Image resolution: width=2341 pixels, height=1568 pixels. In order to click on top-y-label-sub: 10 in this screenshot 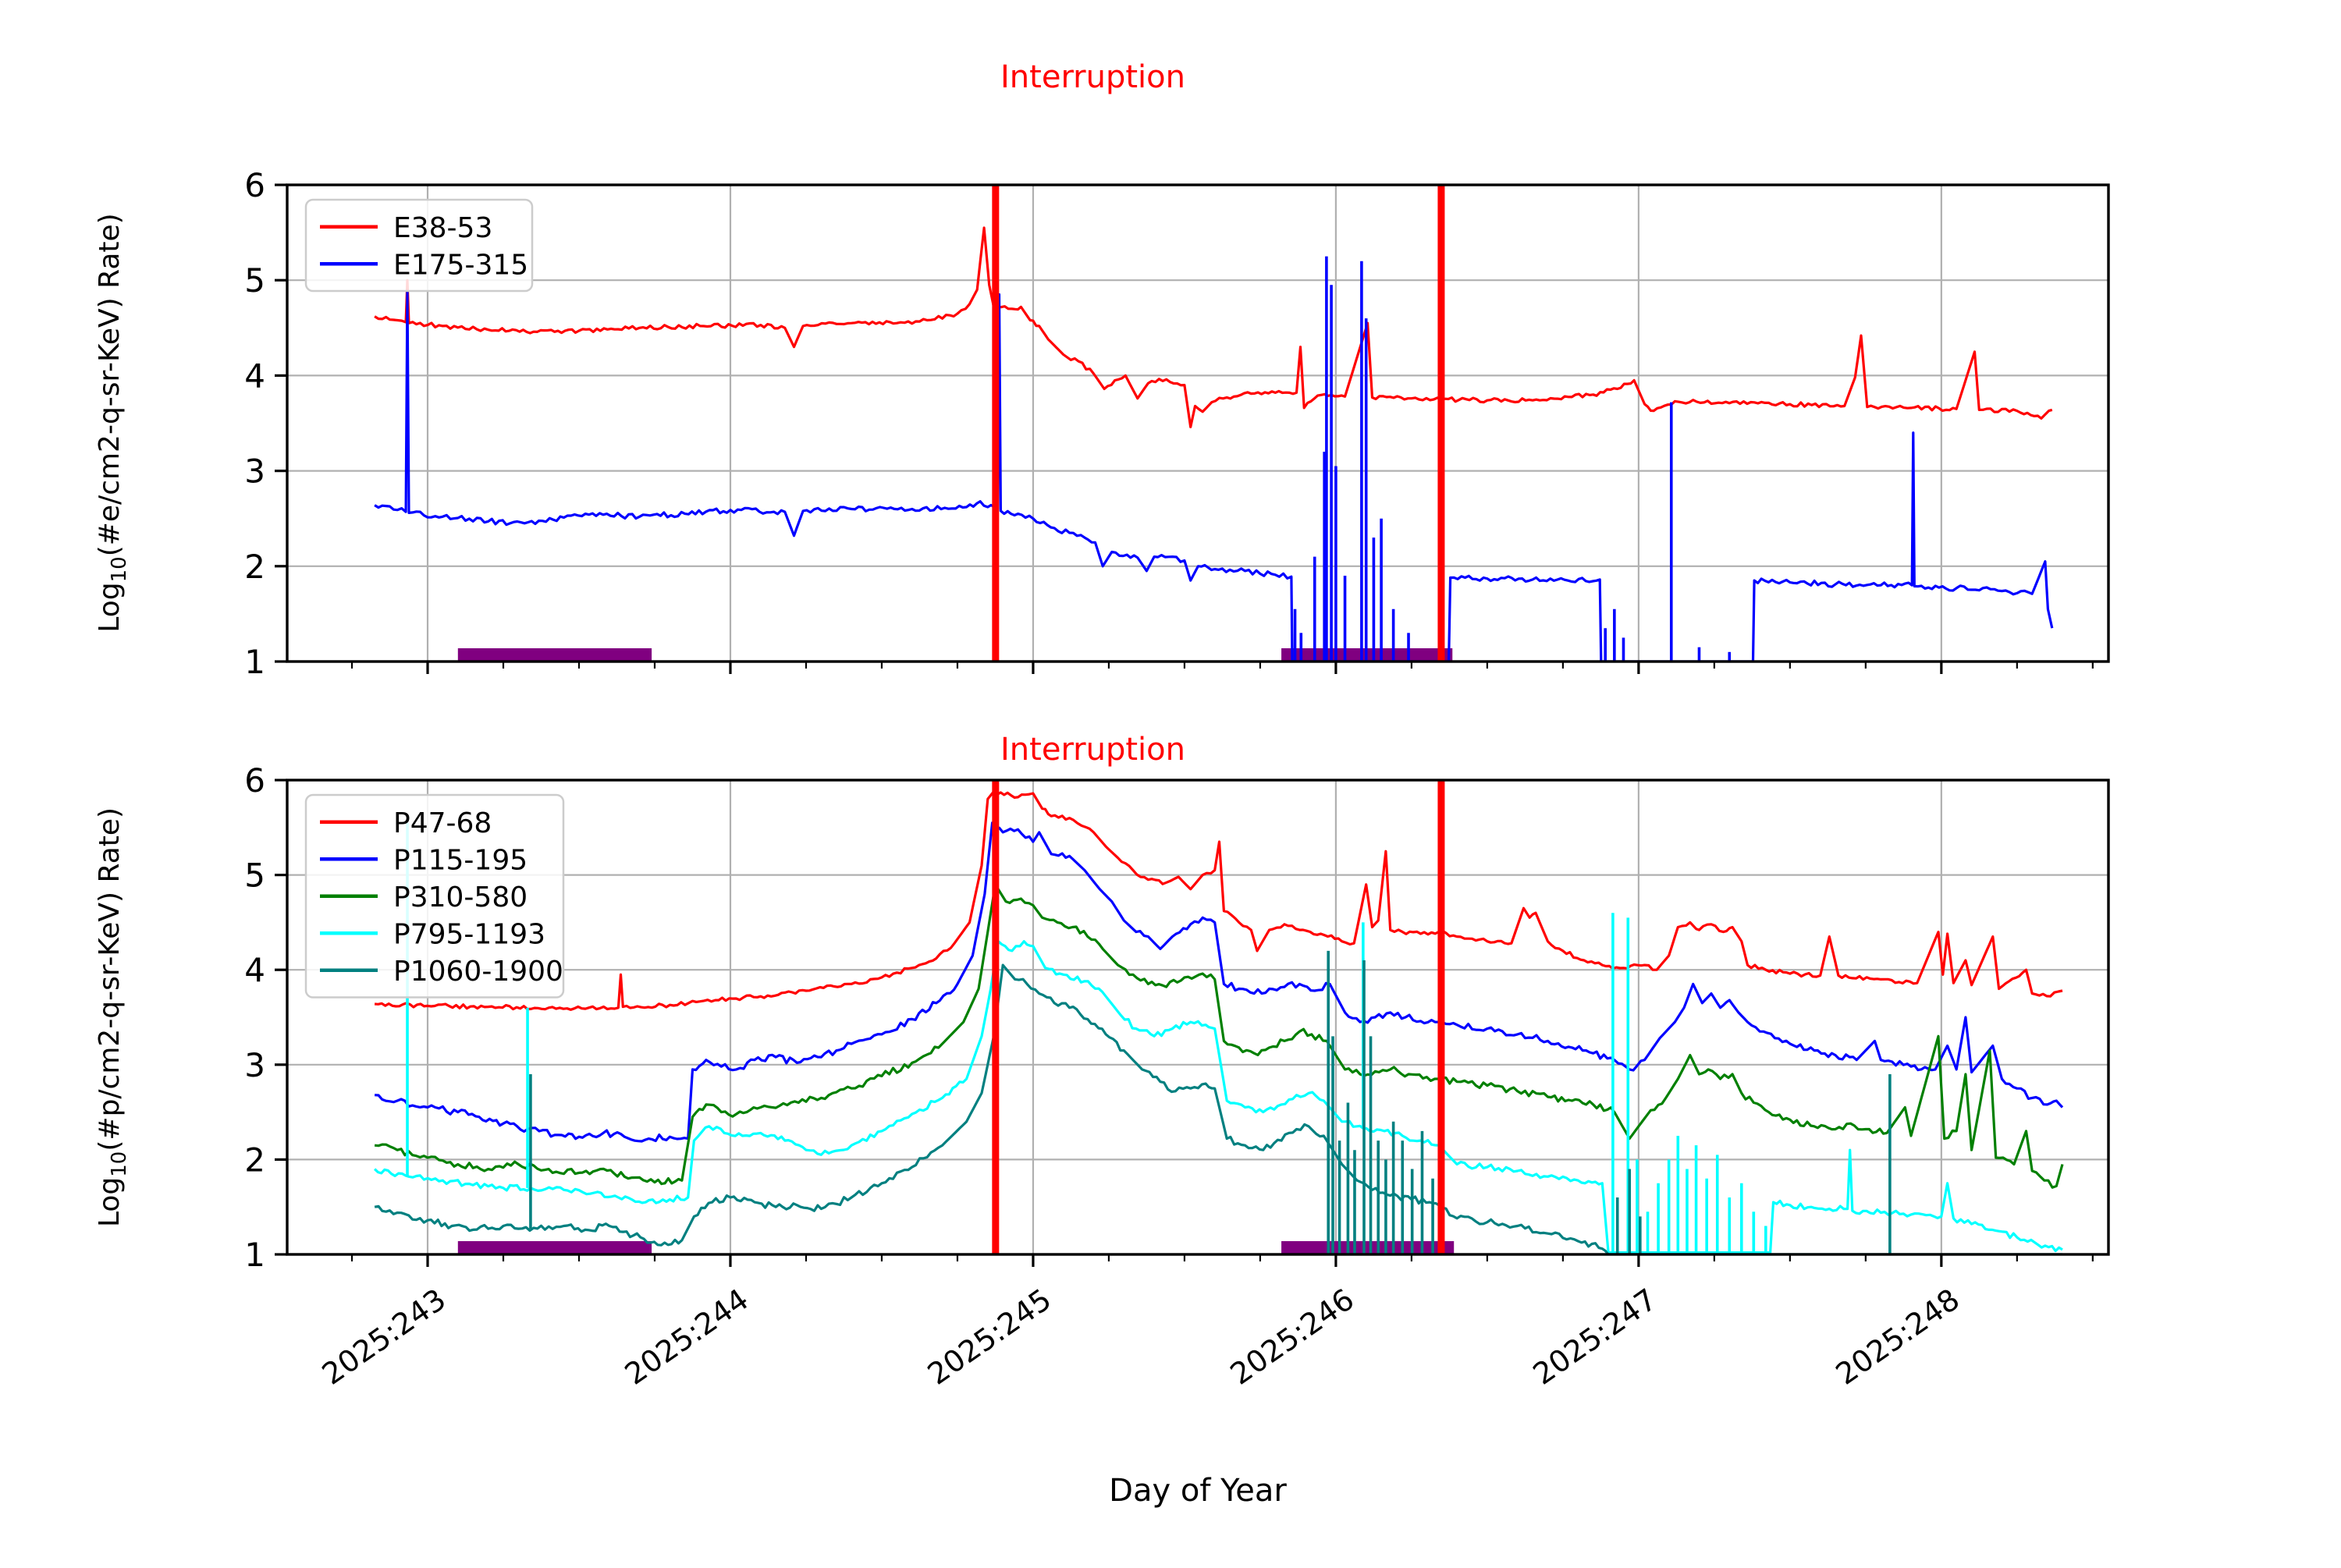, I will do `click(119, 569)`.